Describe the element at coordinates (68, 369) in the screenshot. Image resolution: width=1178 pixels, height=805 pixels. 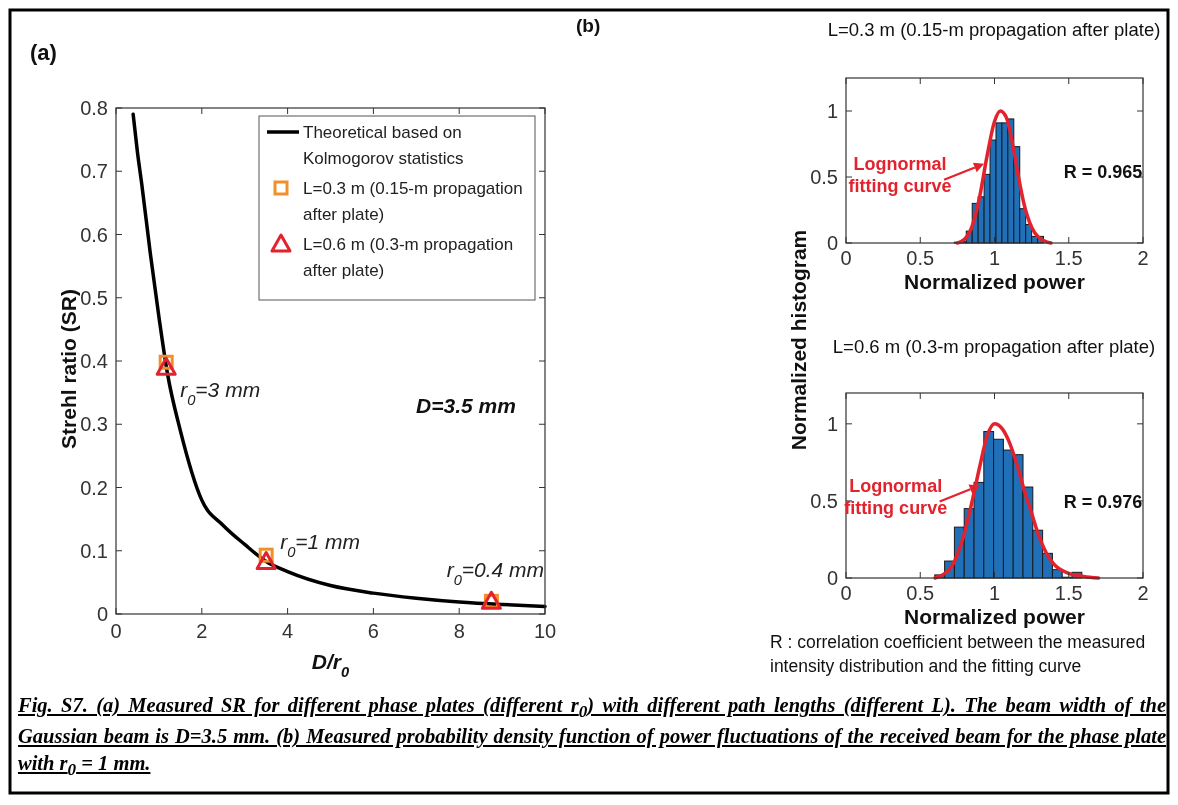
I see `y-axis-title: Strehl ratio (SR)` at that location.